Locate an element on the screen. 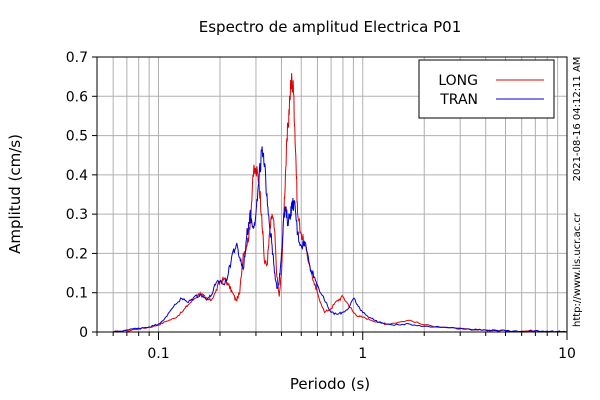 Image resolution: width=600 pixels, height=400 pixels. legend: LONG TRAN is located at coordinates (486, 89).